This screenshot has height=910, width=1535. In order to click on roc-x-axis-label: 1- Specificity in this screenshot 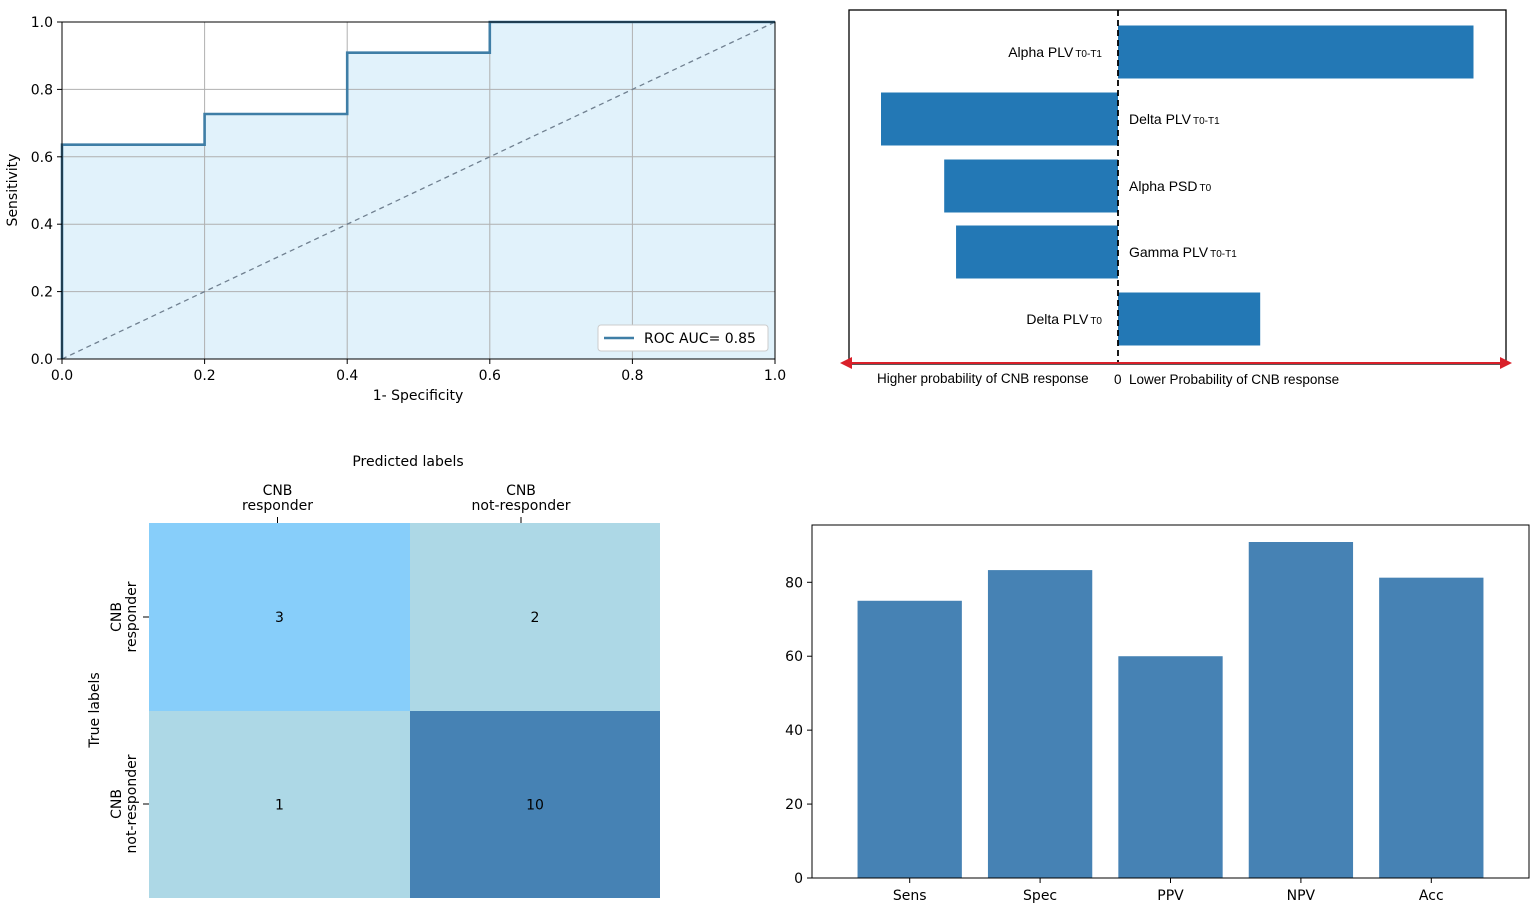, I will do `click(418, 396)`.